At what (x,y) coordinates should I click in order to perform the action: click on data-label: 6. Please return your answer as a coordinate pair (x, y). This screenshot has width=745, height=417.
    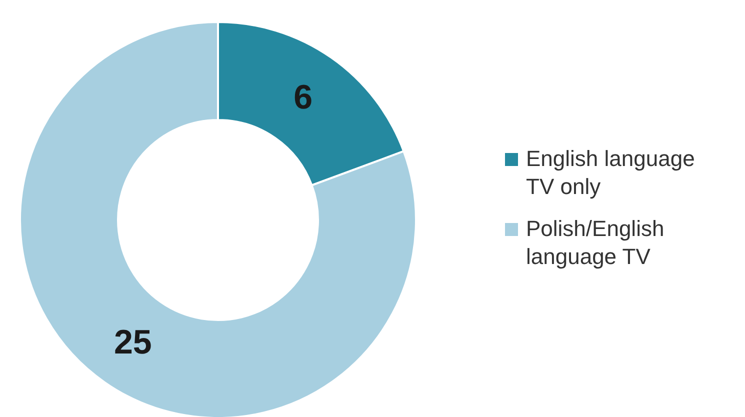
    Looking at the image, I should click on (303, 97).